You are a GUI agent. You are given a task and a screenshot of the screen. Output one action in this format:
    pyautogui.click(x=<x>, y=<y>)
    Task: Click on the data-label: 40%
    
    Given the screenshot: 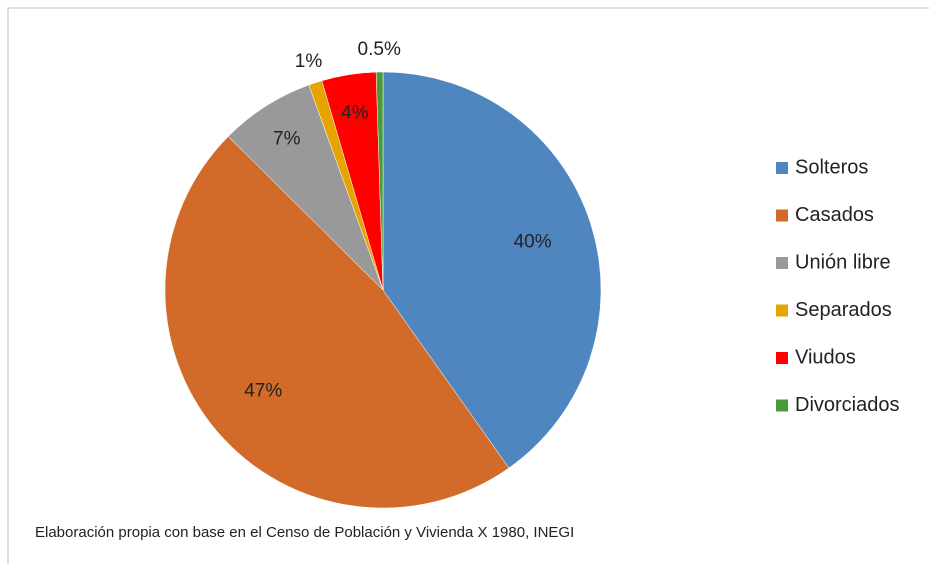 What is the action you would take?
    pyautogui.click(x=533, y=241)
    